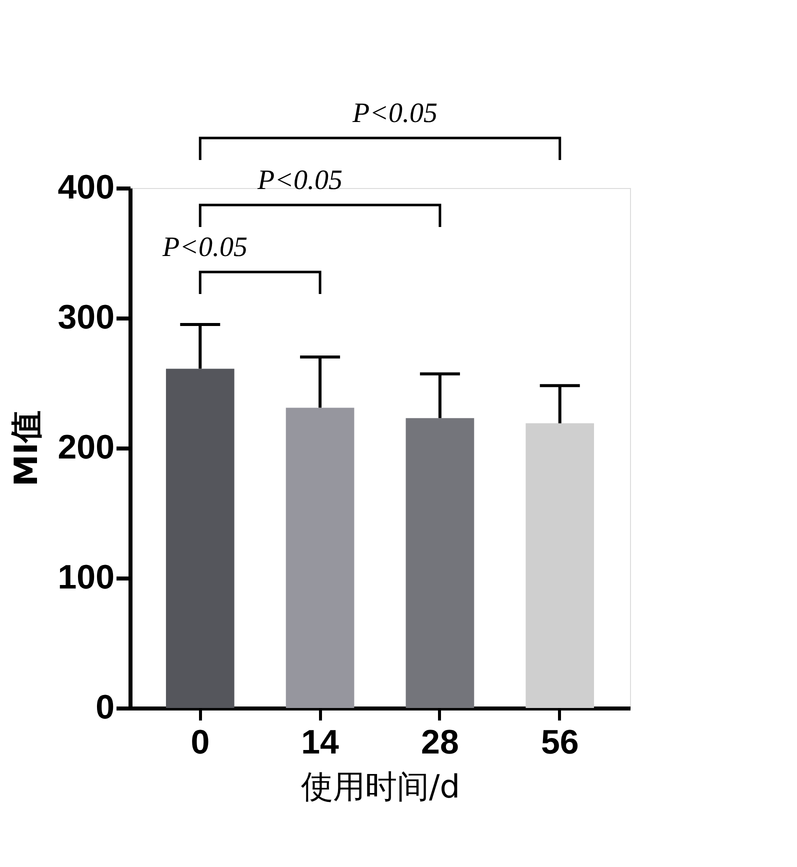 The image size is (797, 867). I want to click on y-tick-label: 300, so click(86, 317).